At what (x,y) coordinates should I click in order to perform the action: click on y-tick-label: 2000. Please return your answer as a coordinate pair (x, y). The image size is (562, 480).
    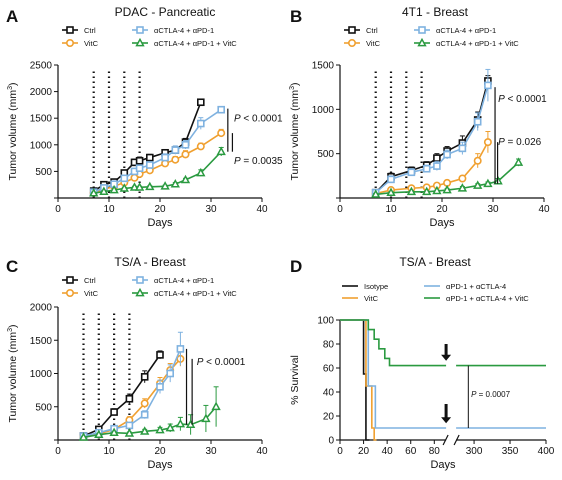
    Looking at the image, I should click on (41, 92).